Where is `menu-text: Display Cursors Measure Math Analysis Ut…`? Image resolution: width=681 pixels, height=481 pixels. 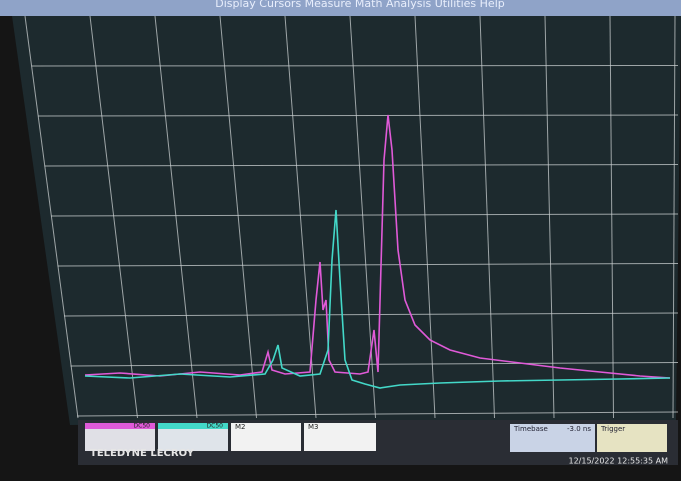 menu-text: Display Cursors Measure Math Analysis Ut… is located at coordinates (359, 5).